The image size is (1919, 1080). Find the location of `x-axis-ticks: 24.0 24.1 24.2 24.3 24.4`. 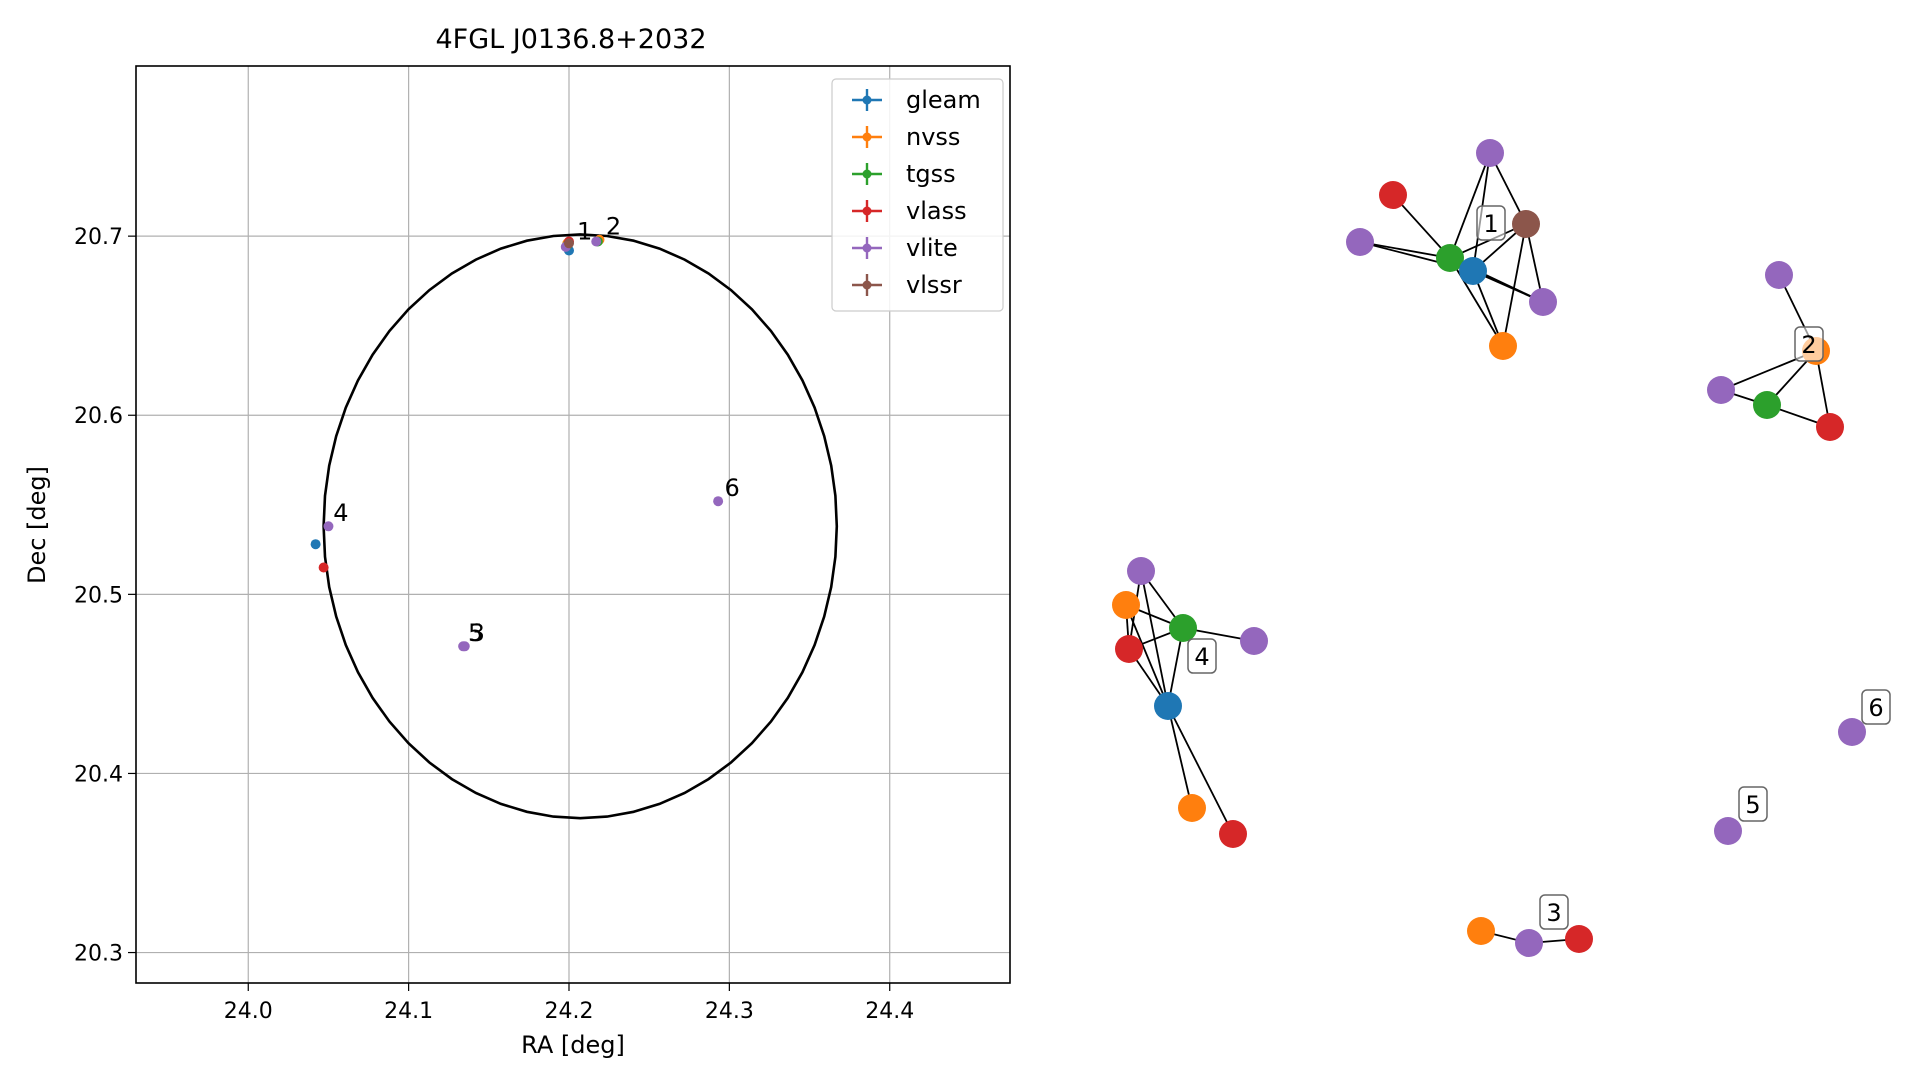

x-axis-ticks: 24.0 24.1 24.2 24.3 24.4 is located at coordinates (569, 1003).